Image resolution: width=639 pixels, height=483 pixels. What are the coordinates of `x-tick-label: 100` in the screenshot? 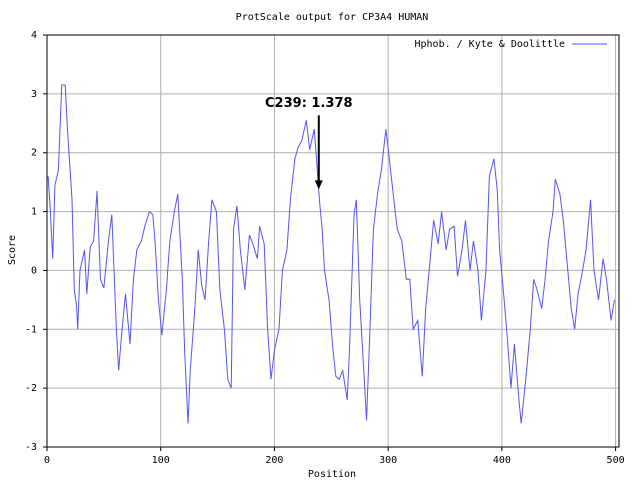 It's located at (161, 460).